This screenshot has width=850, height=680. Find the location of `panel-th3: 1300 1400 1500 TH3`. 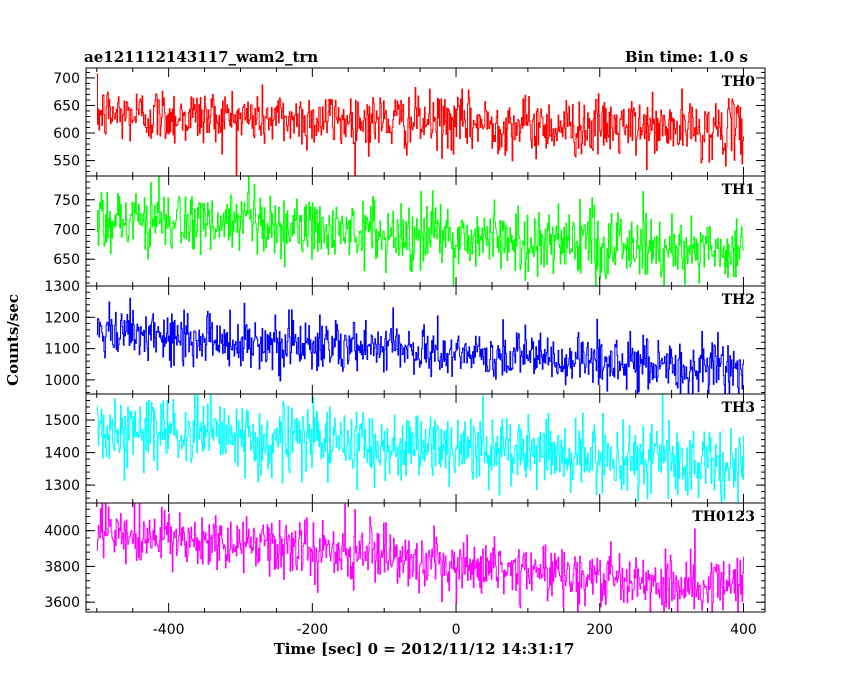

panel-th3: 1300 1400 1500 TH3 is located at coordinates (405, 448).